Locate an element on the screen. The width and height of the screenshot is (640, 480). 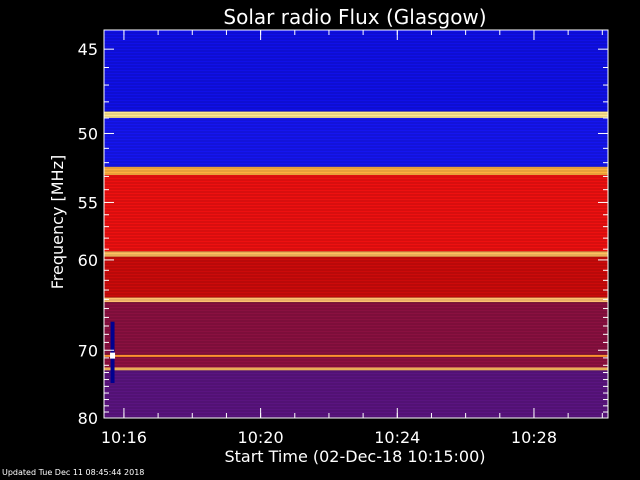
y-axis-label: Frequency [MHz] is located at coordinates (57, 222).